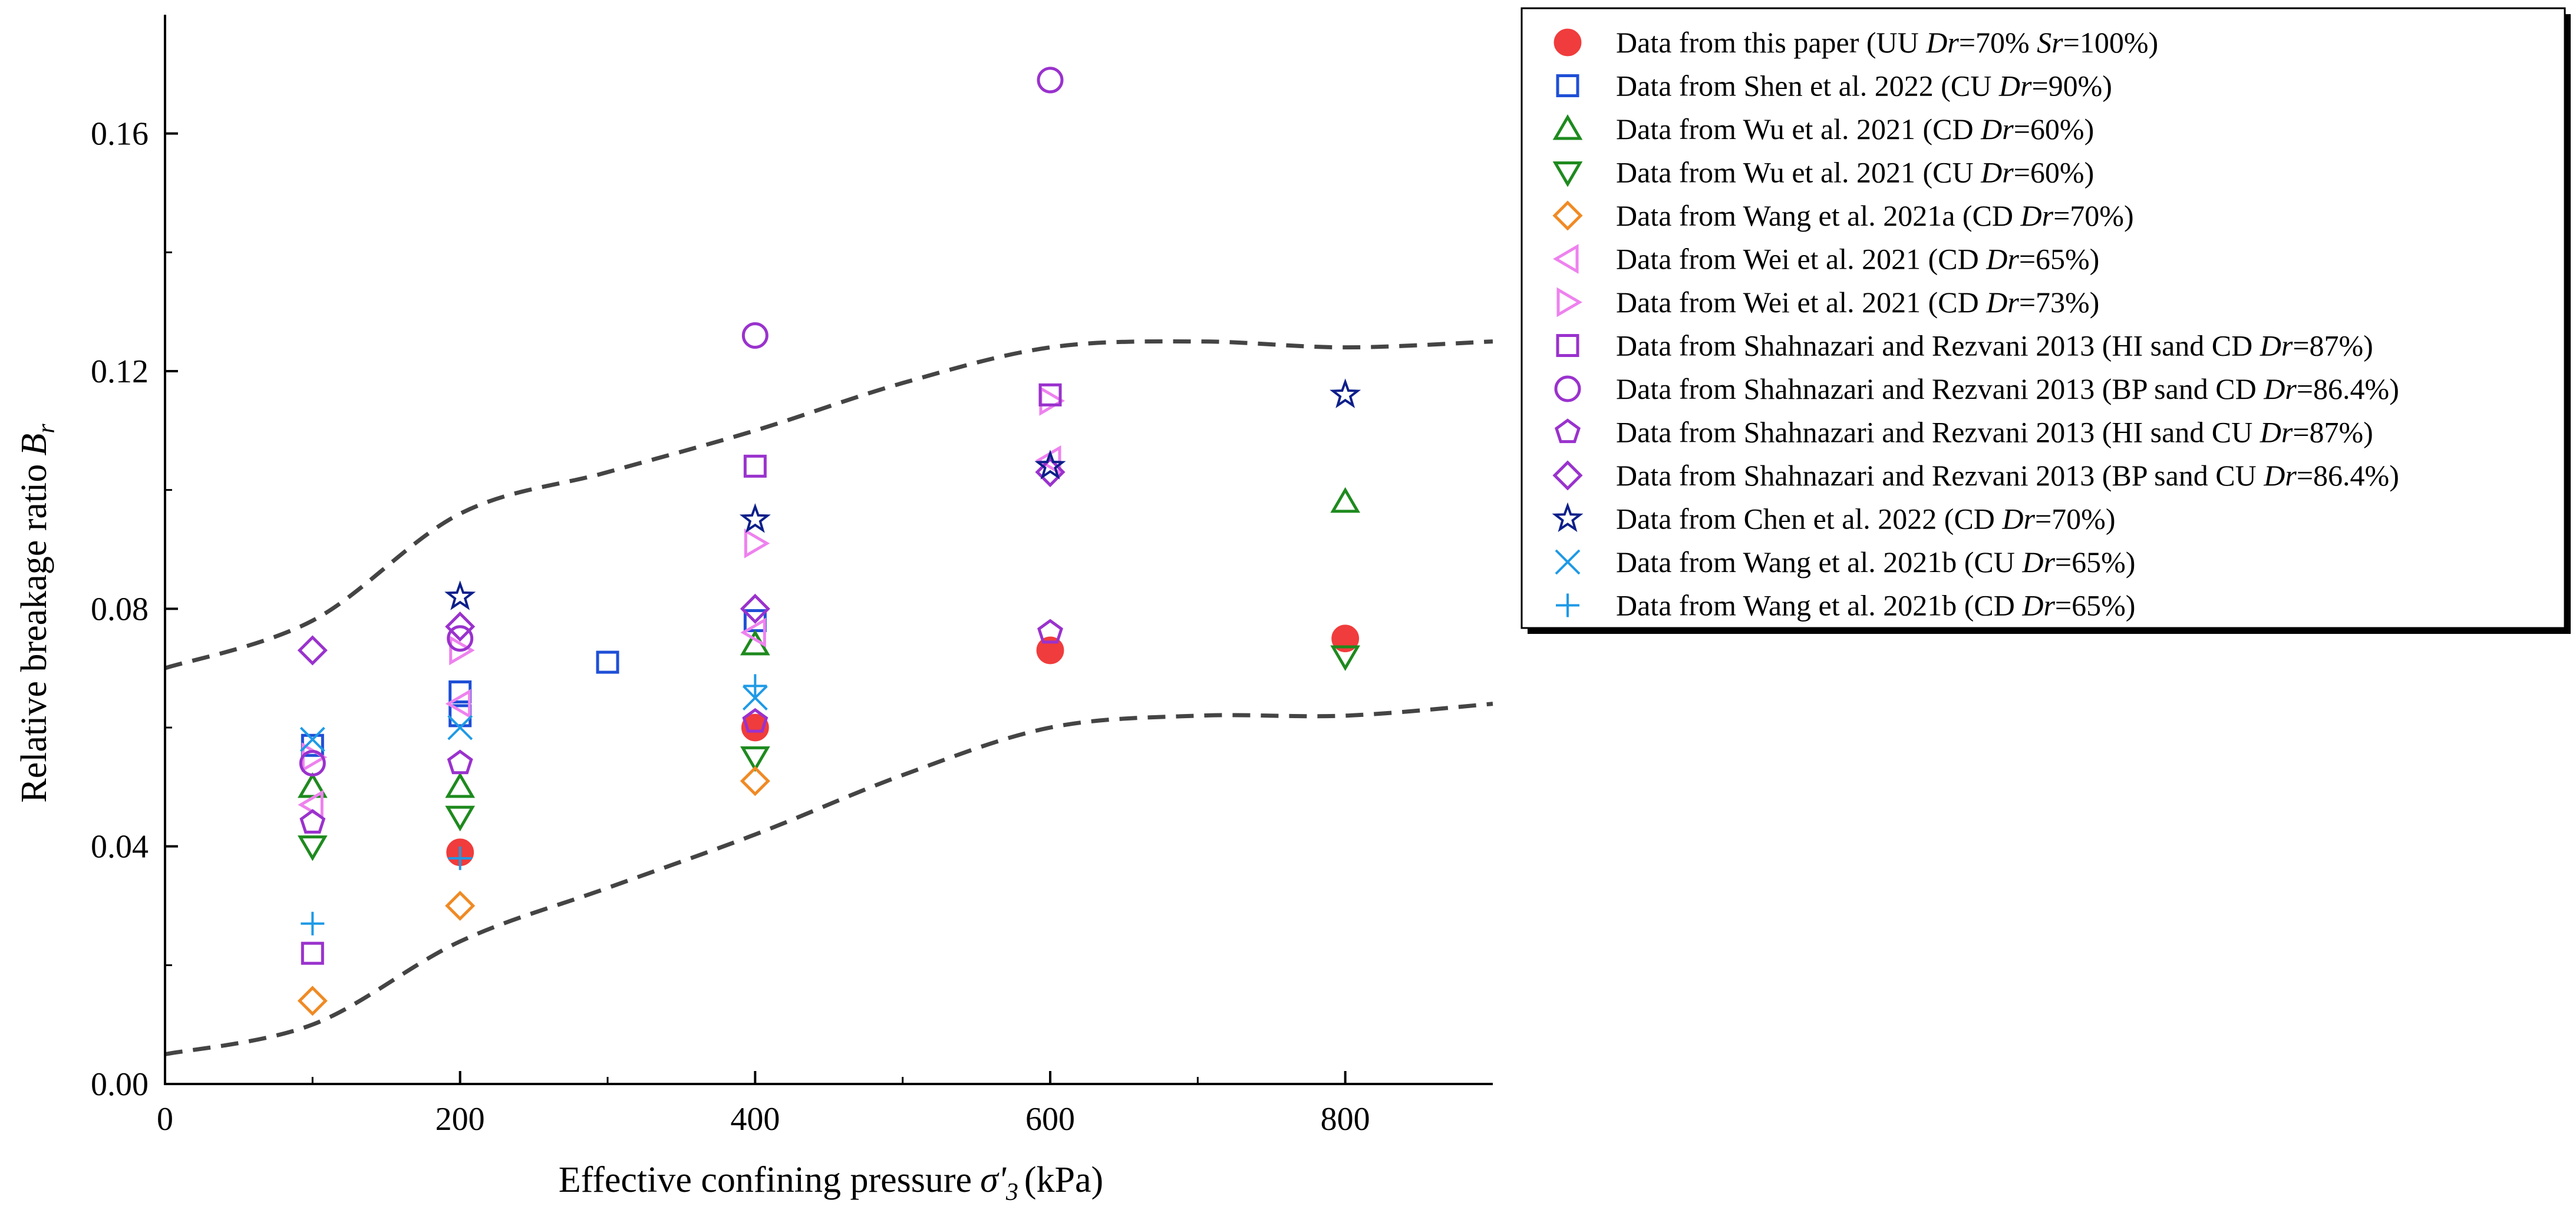 The width and height of the screenshot is (2576, 1213). I want to click on legend-label: Data from Wu et al. 2021 (CU Dr=60%), so click(1855, 173).